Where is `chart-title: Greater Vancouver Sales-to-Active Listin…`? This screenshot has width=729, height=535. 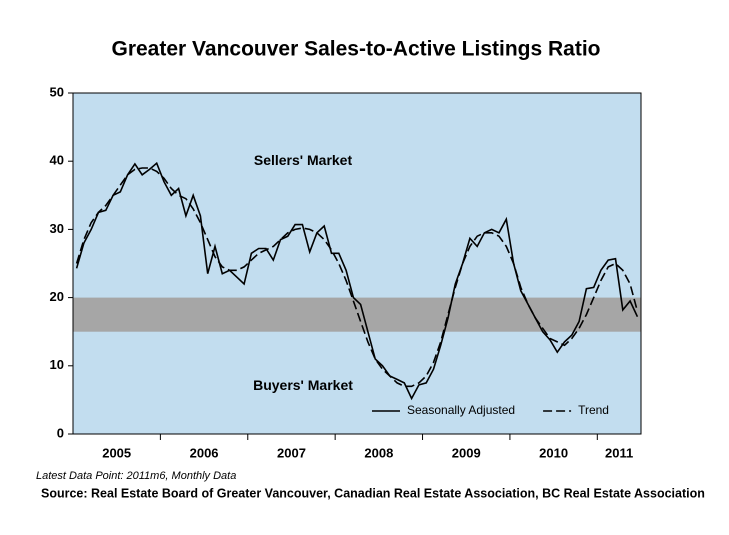 chart-title: Greater Vancouver Sales-to-Active Listin… is located at coordinates (356, 49).